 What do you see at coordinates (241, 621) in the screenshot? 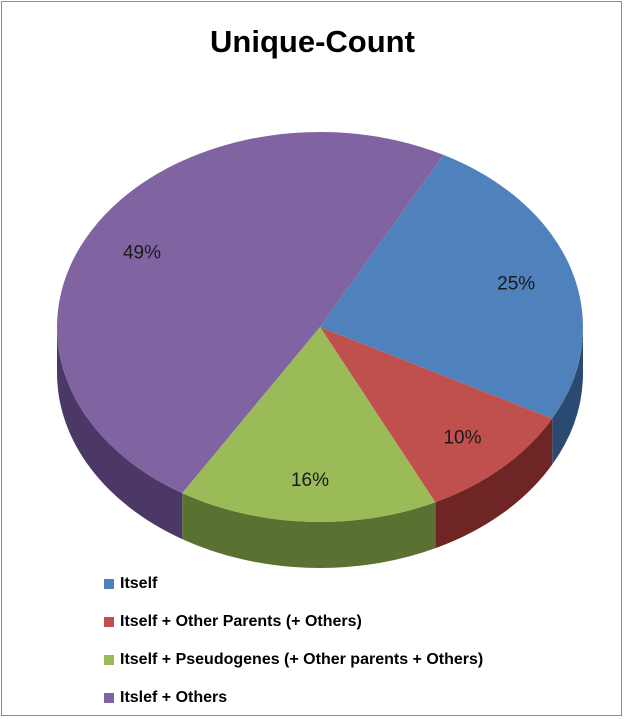
I see `legend-label-1: Itself + Other Parents (+ Others)` at bounding box center [241, 621].